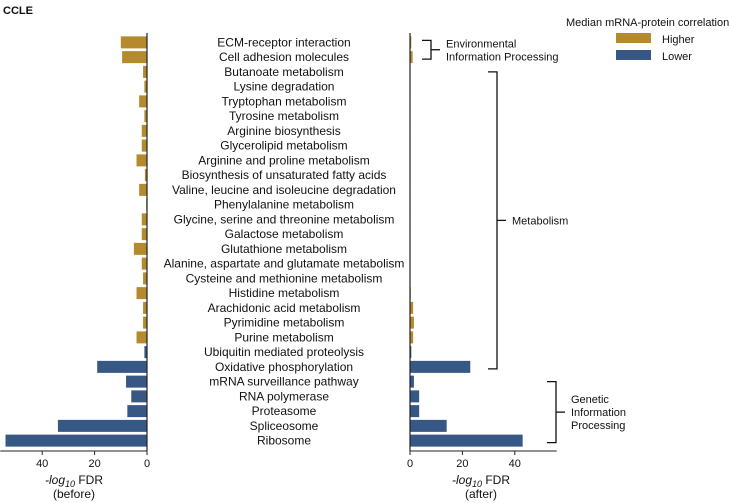  What do you see at coordinates (647, 23) in the screenshot?
I see `legend-title: Median mRNA-protein correlation` at bounding box center [647, 23].